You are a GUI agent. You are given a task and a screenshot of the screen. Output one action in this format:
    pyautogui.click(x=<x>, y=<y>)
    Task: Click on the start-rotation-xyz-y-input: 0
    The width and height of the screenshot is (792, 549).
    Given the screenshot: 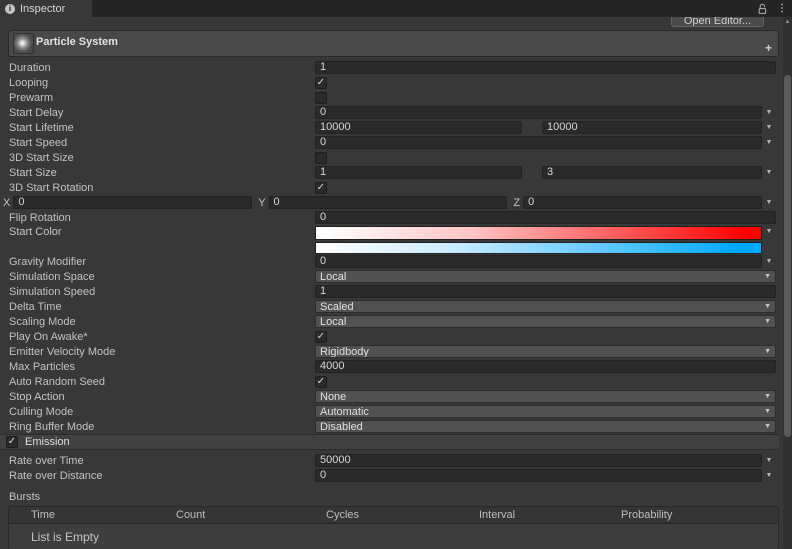 What is the action you would take?
    pyautogui.click(x=388, y=202)
    